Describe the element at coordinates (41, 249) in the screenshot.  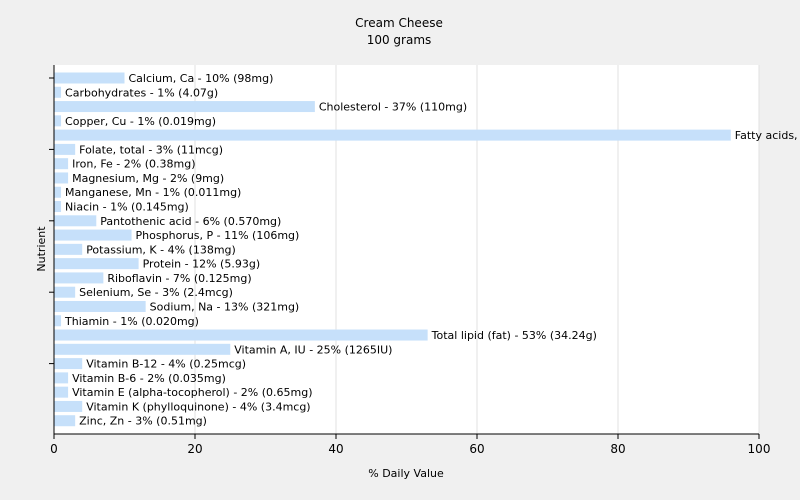
I see `y-axis-title: Nutrient` at that location.